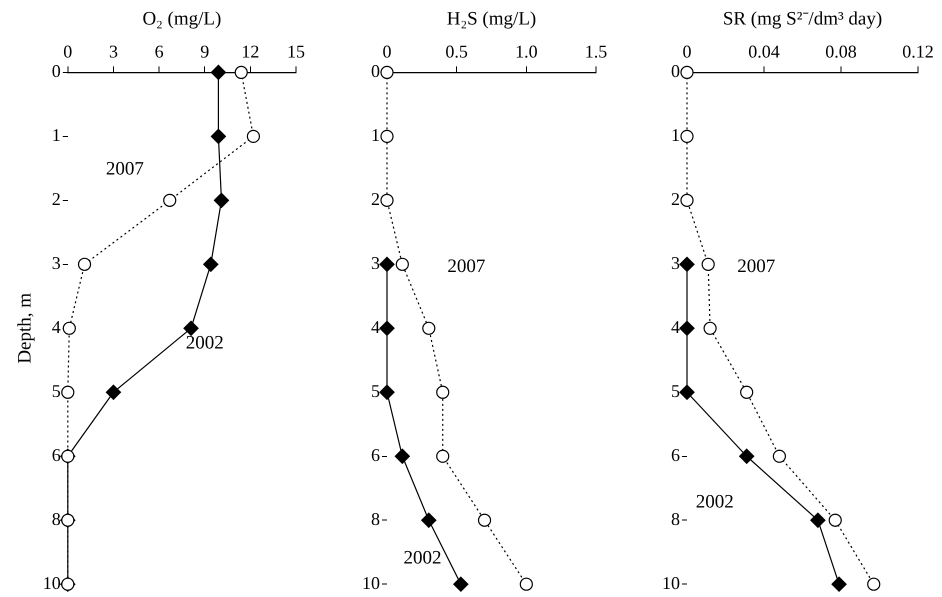 This screenshot has width=942, height=597. What do you see at coordinates (159, 51) in the screenshot?
I see `x-tick-label: 6` at bounding box center [159, 51].